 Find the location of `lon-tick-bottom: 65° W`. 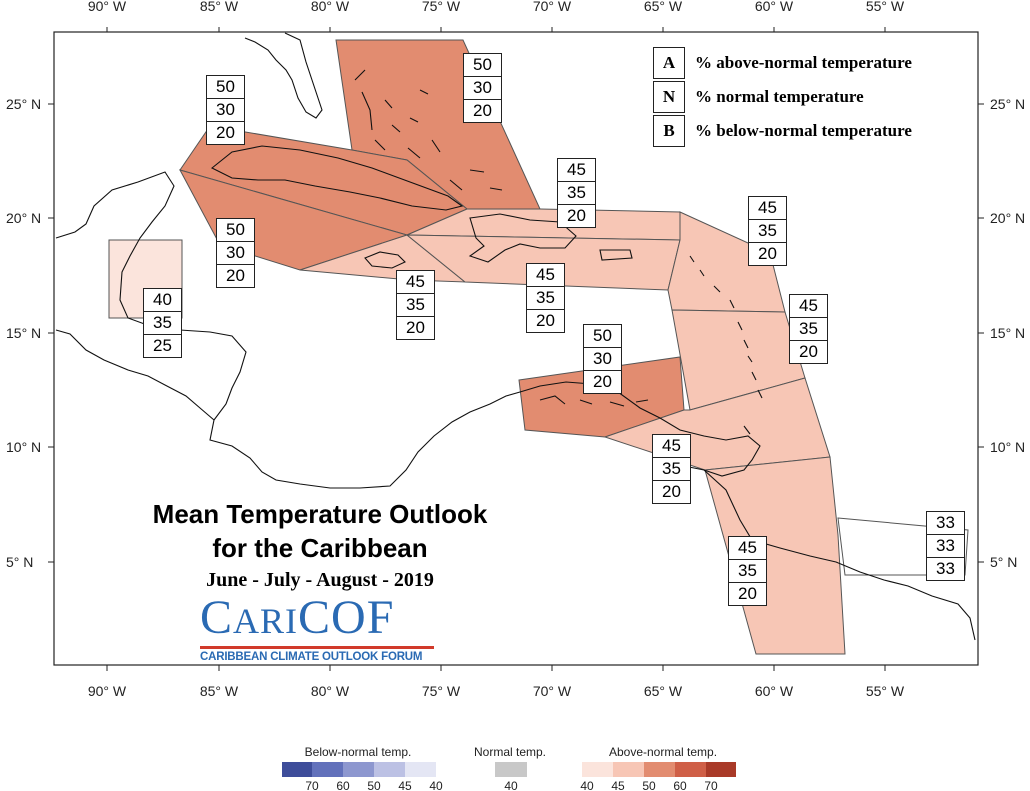

lon-tick-bottom: 65° W is located at coordinates (663, 691).